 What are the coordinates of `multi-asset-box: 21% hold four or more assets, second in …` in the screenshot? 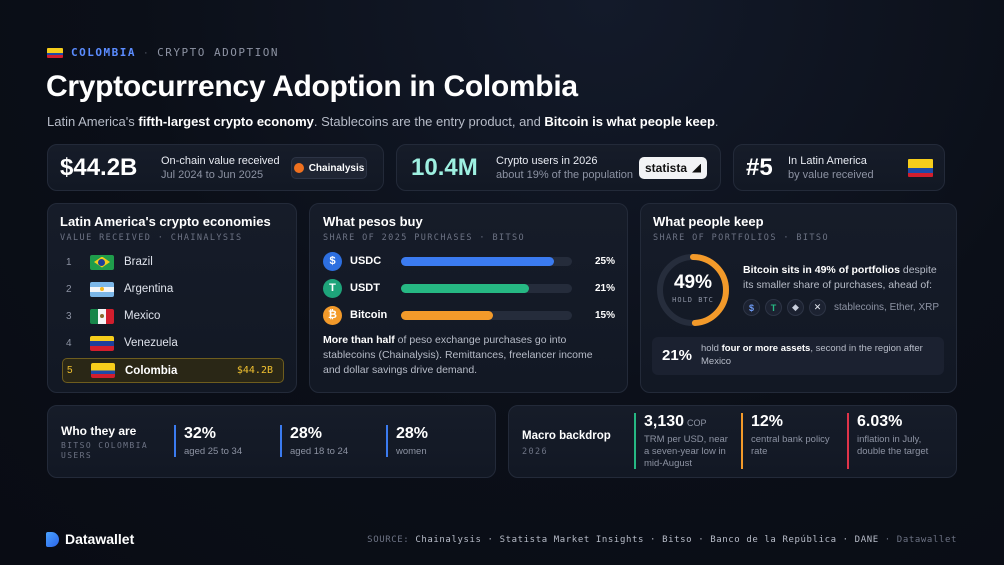 It's located at (798, 356).